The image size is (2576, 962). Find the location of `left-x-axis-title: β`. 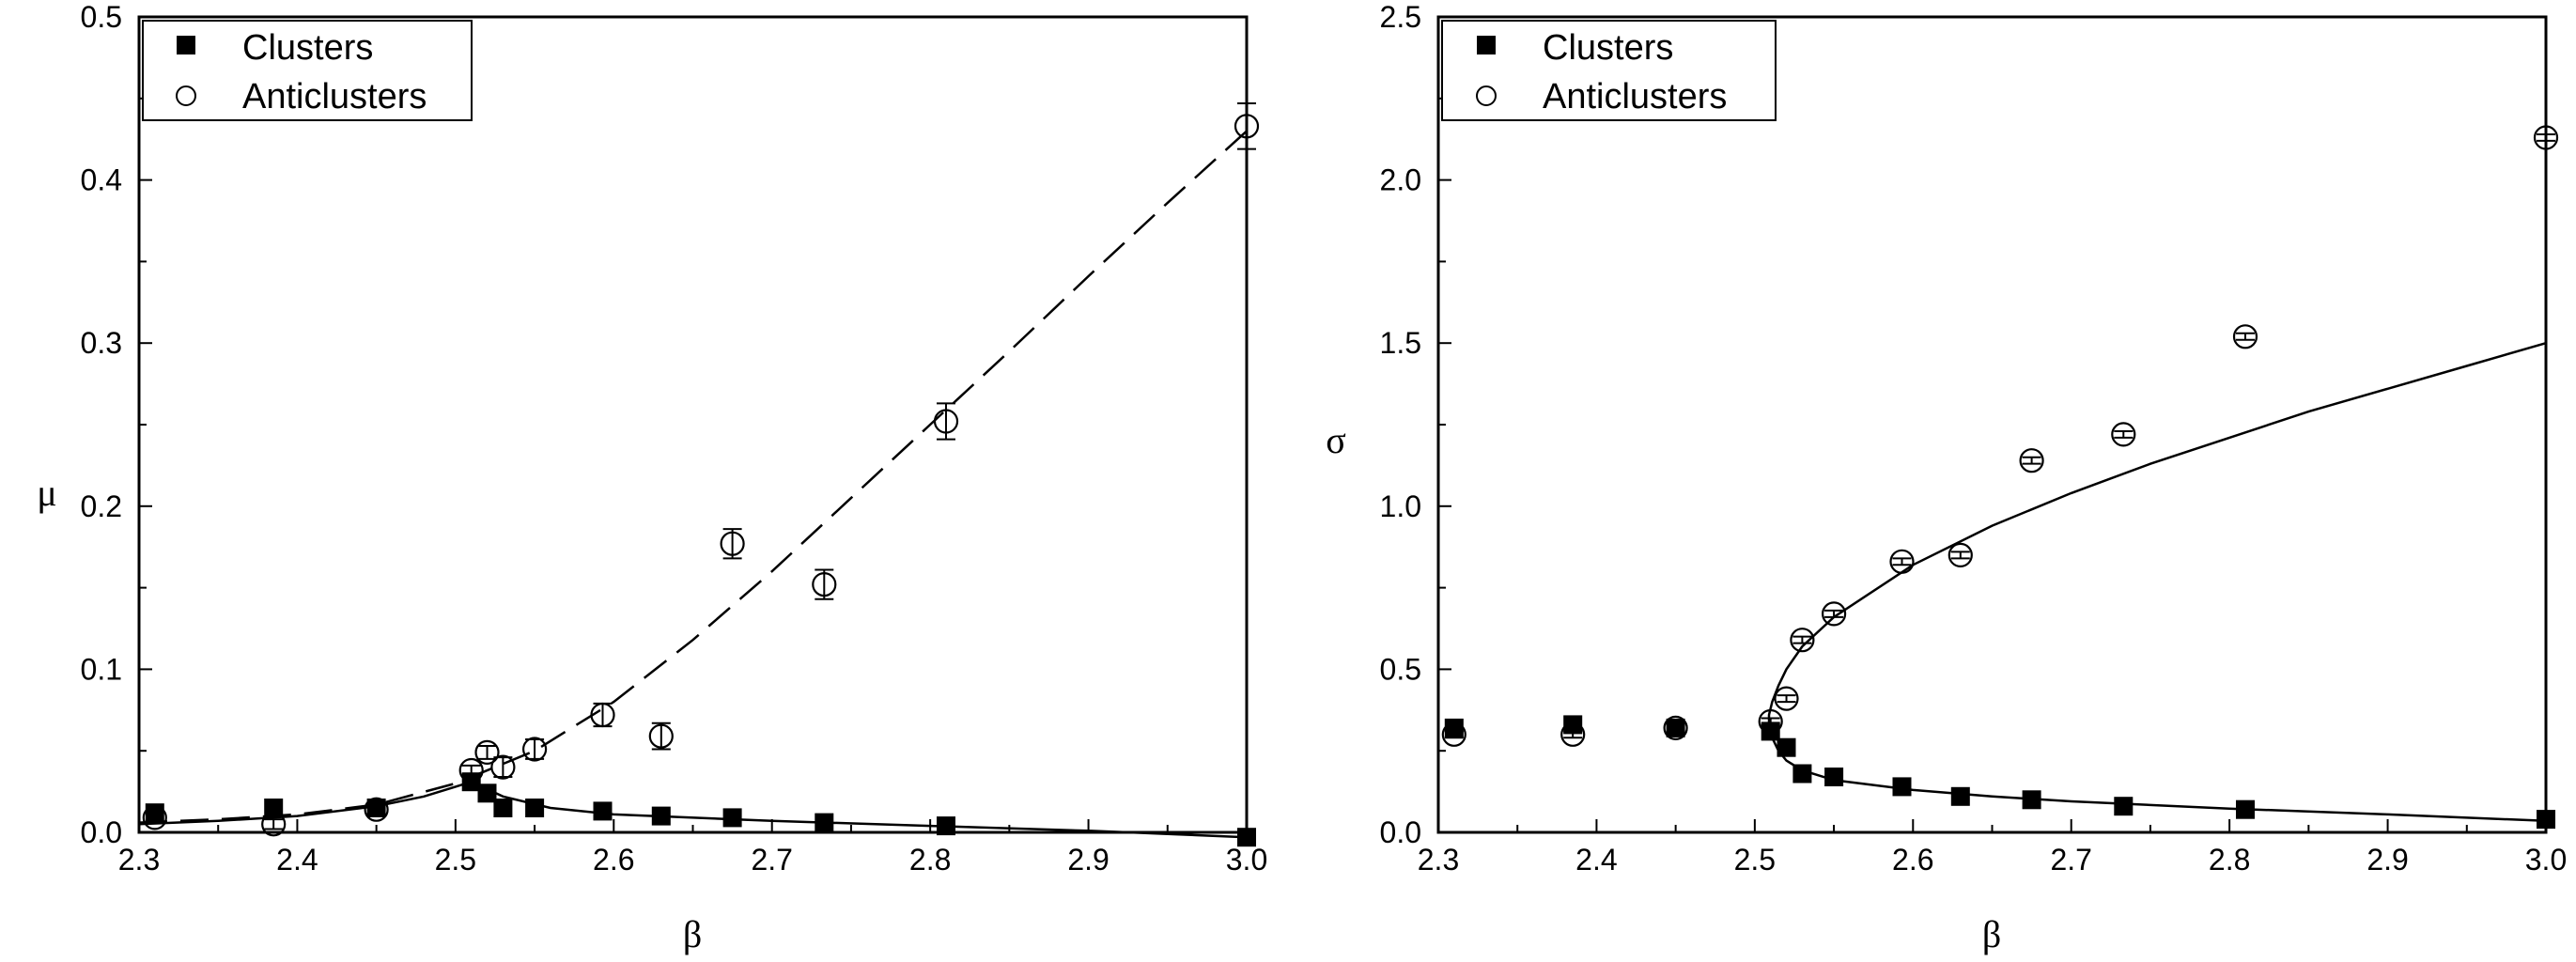

left-x-axis-title: β is located at coordinates (692, 934).